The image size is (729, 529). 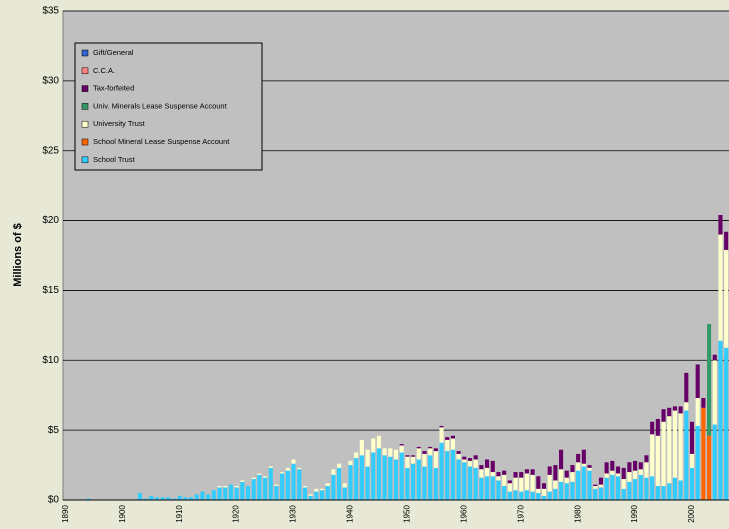 What do you see at coordinates (50, 290) in the screenshot?
I see `y-tick-label: $15` at bounding box center [50, 290].